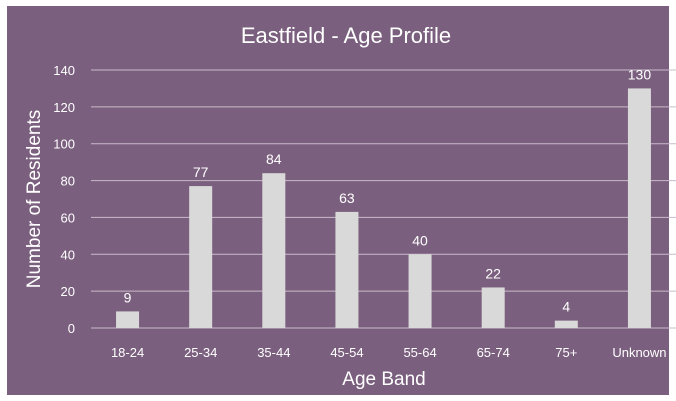  What do you see at coordinates (64, 107) in the screenshot?
I see `y-tick-label: 120` at bounding box center [64, 107].